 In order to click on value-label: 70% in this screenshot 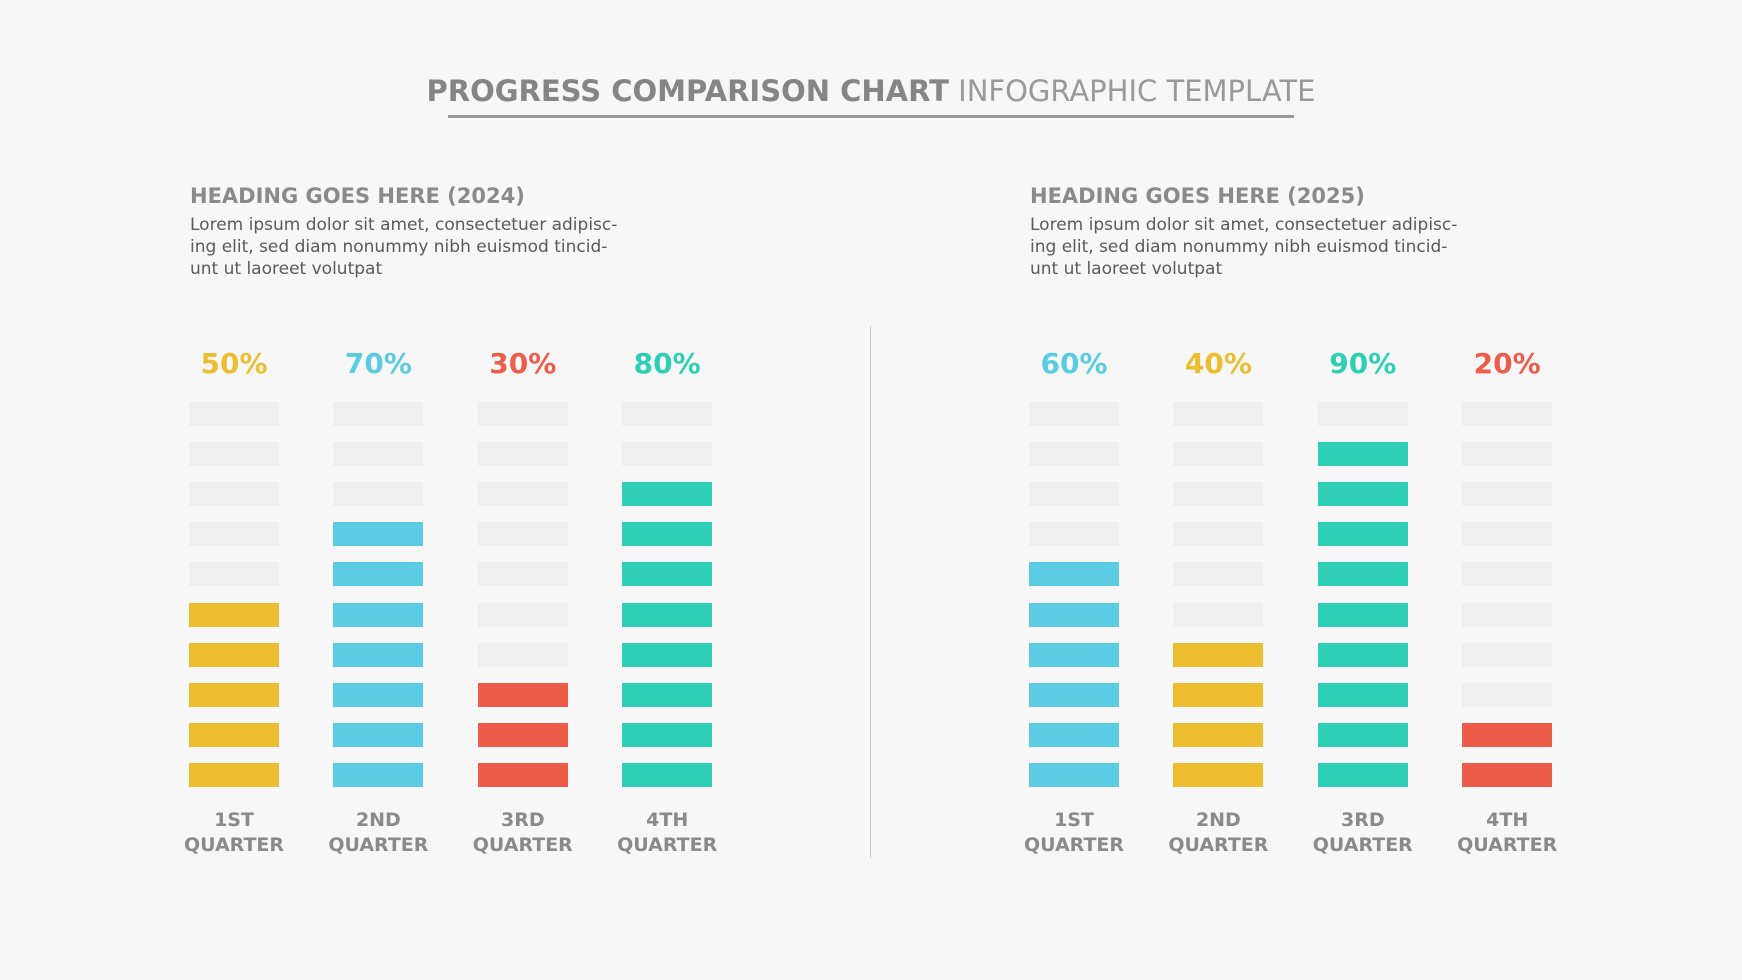, I will do `click(378, 363)`.